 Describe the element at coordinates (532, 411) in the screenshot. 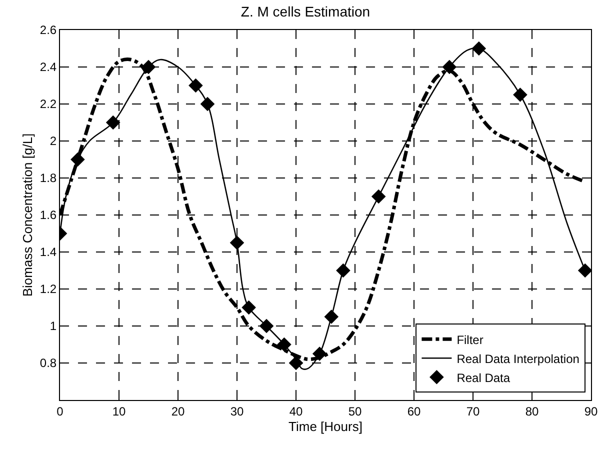

I see `x-tick-label: 80` at that location.